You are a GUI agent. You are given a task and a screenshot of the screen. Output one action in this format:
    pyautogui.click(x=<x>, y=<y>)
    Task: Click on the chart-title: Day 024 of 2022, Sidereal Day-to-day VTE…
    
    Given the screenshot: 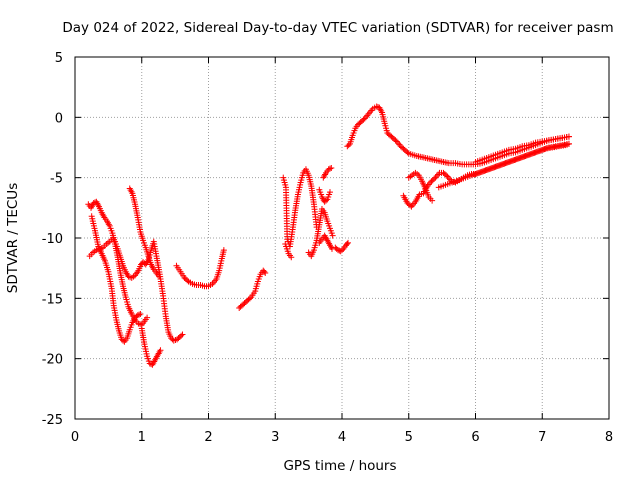 What is the action you would take?
    pyautogui.click(x=337, y=28)
    